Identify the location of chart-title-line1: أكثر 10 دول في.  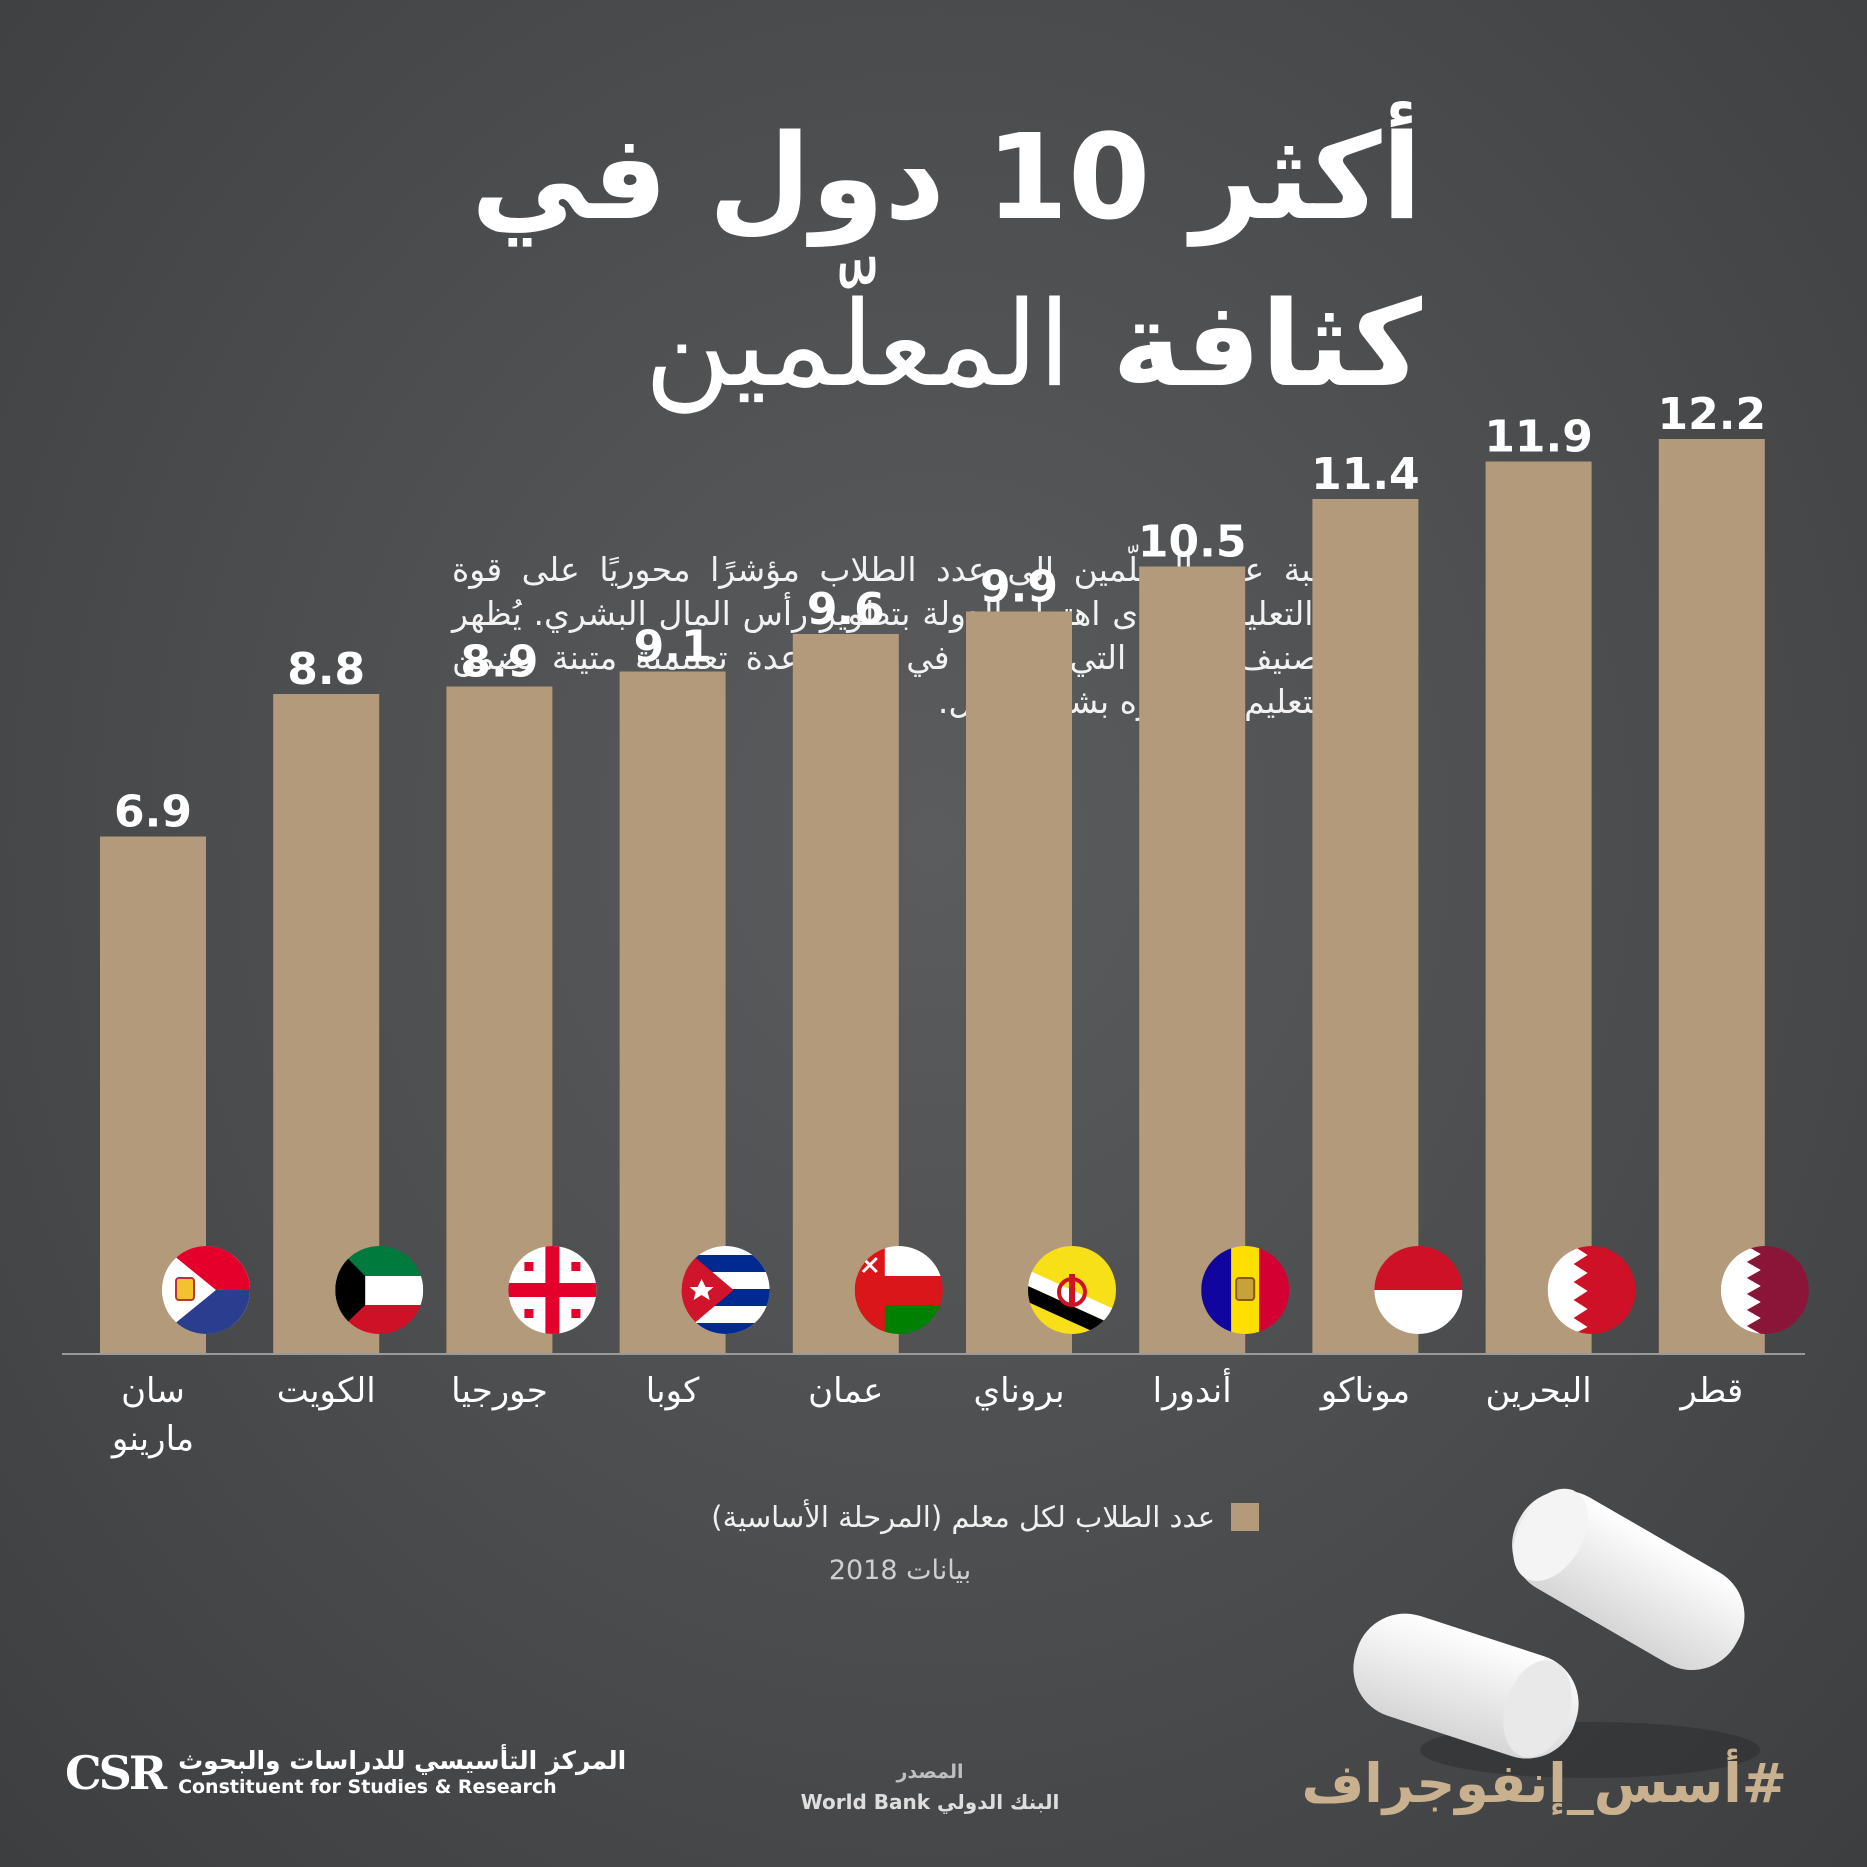
(946, 177).